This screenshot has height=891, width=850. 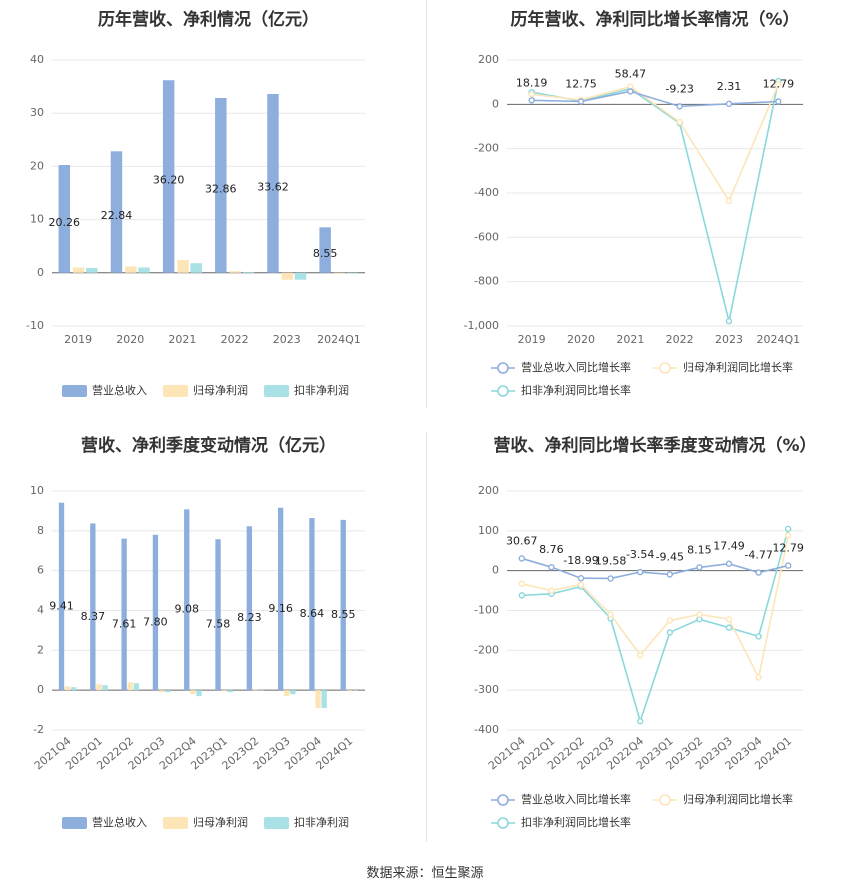 What do you see at coordinates (426, 204) in the screenshot?
I see `top-divider` at bounding box center [426, 204].